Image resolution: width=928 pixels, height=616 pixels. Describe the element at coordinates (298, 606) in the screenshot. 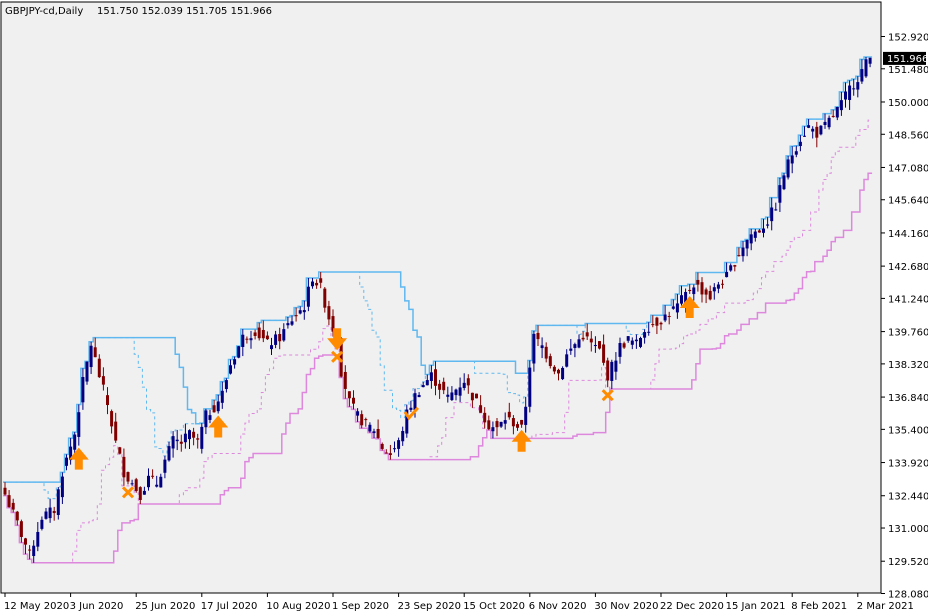

I see `x-tick-label: 10 Aug 2020` at that location.